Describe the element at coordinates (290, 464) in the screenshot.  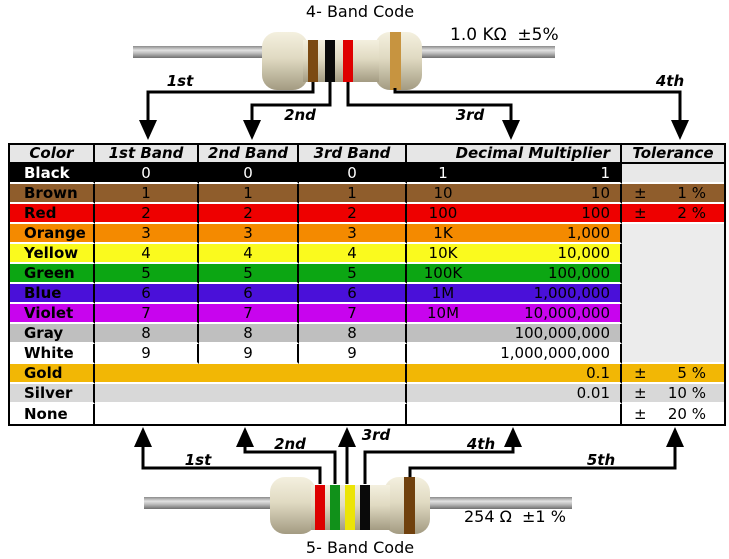
I see `arrow-line-2nd-bottom` at that location.